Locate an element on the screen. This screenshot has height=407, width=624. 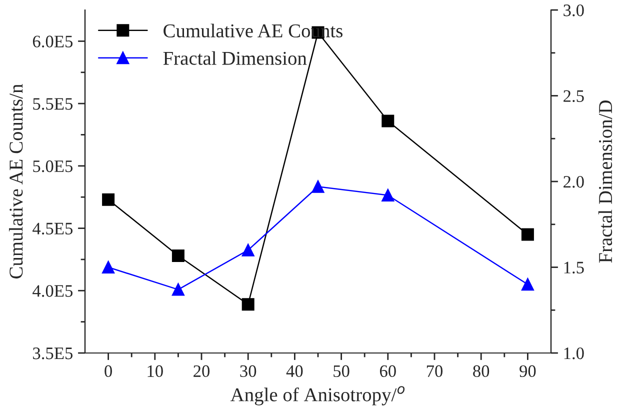
x-tick-label: 10 is located at coordinates (155, 371).